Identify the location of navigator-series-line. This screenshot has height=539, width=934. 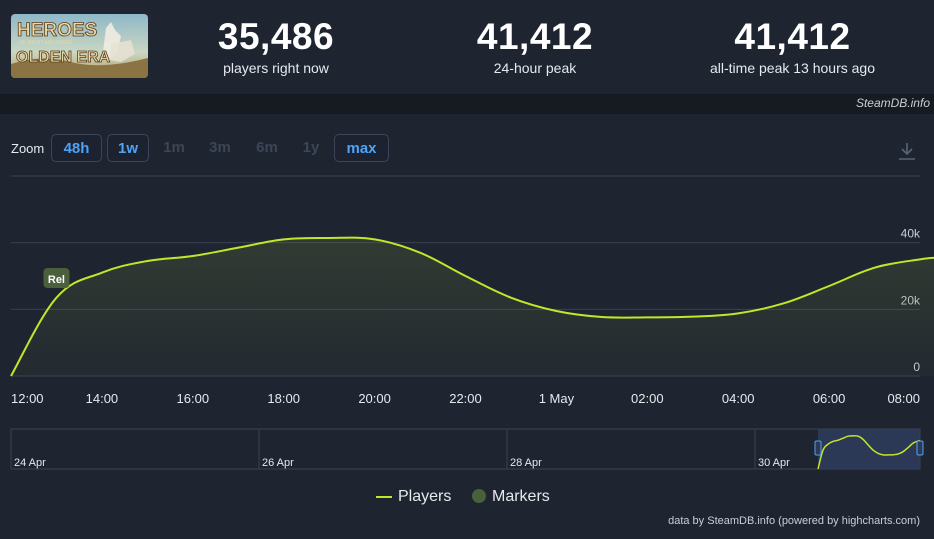
(869, 452).